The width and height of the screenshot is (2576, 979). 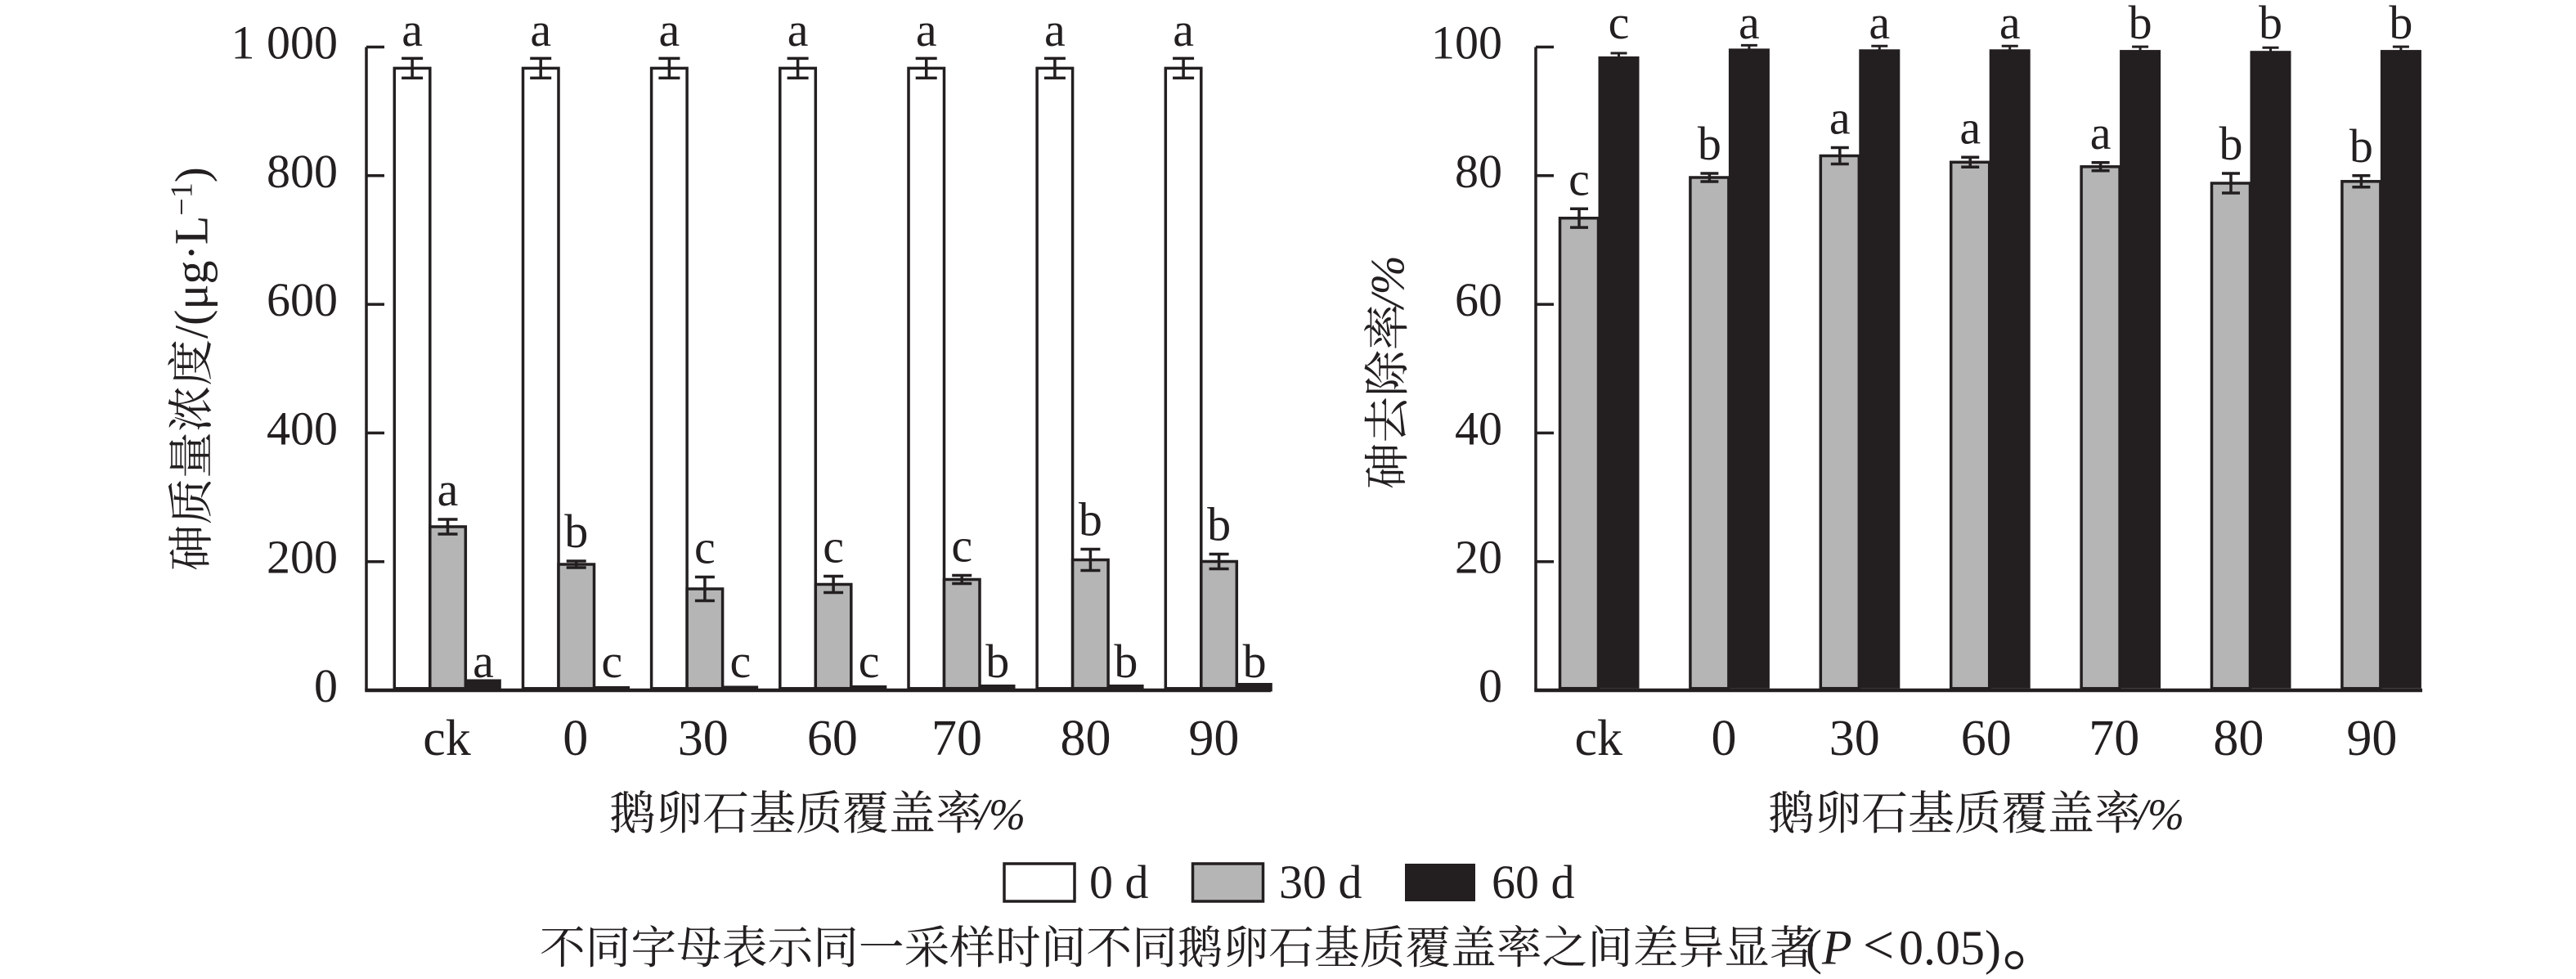 I want to click on svg-text: 20, so click(x=1479, y=557).